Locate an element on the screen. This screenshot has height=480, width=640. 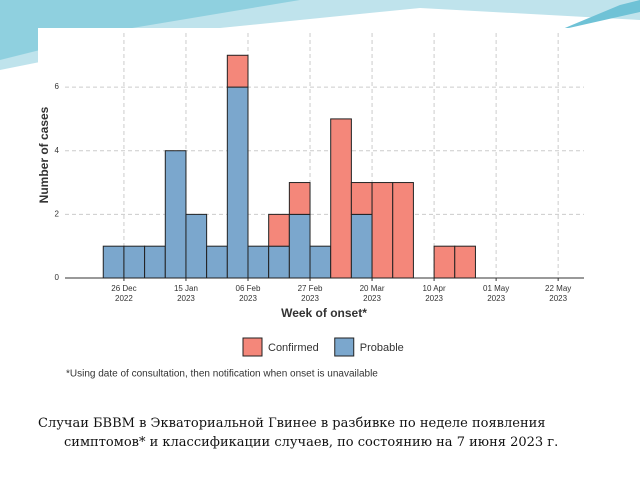
legend-label: Confirmed is located at coordinates (293, 348).